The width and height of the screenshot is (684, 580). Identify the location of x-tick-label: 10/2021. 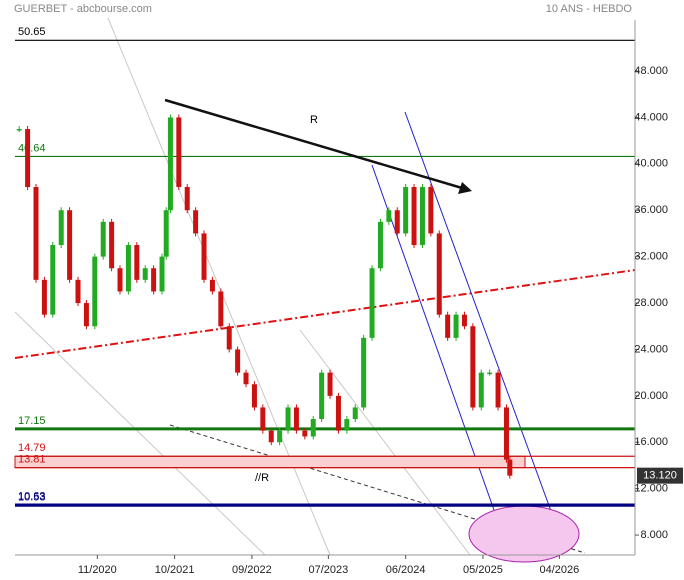
(175, 570).